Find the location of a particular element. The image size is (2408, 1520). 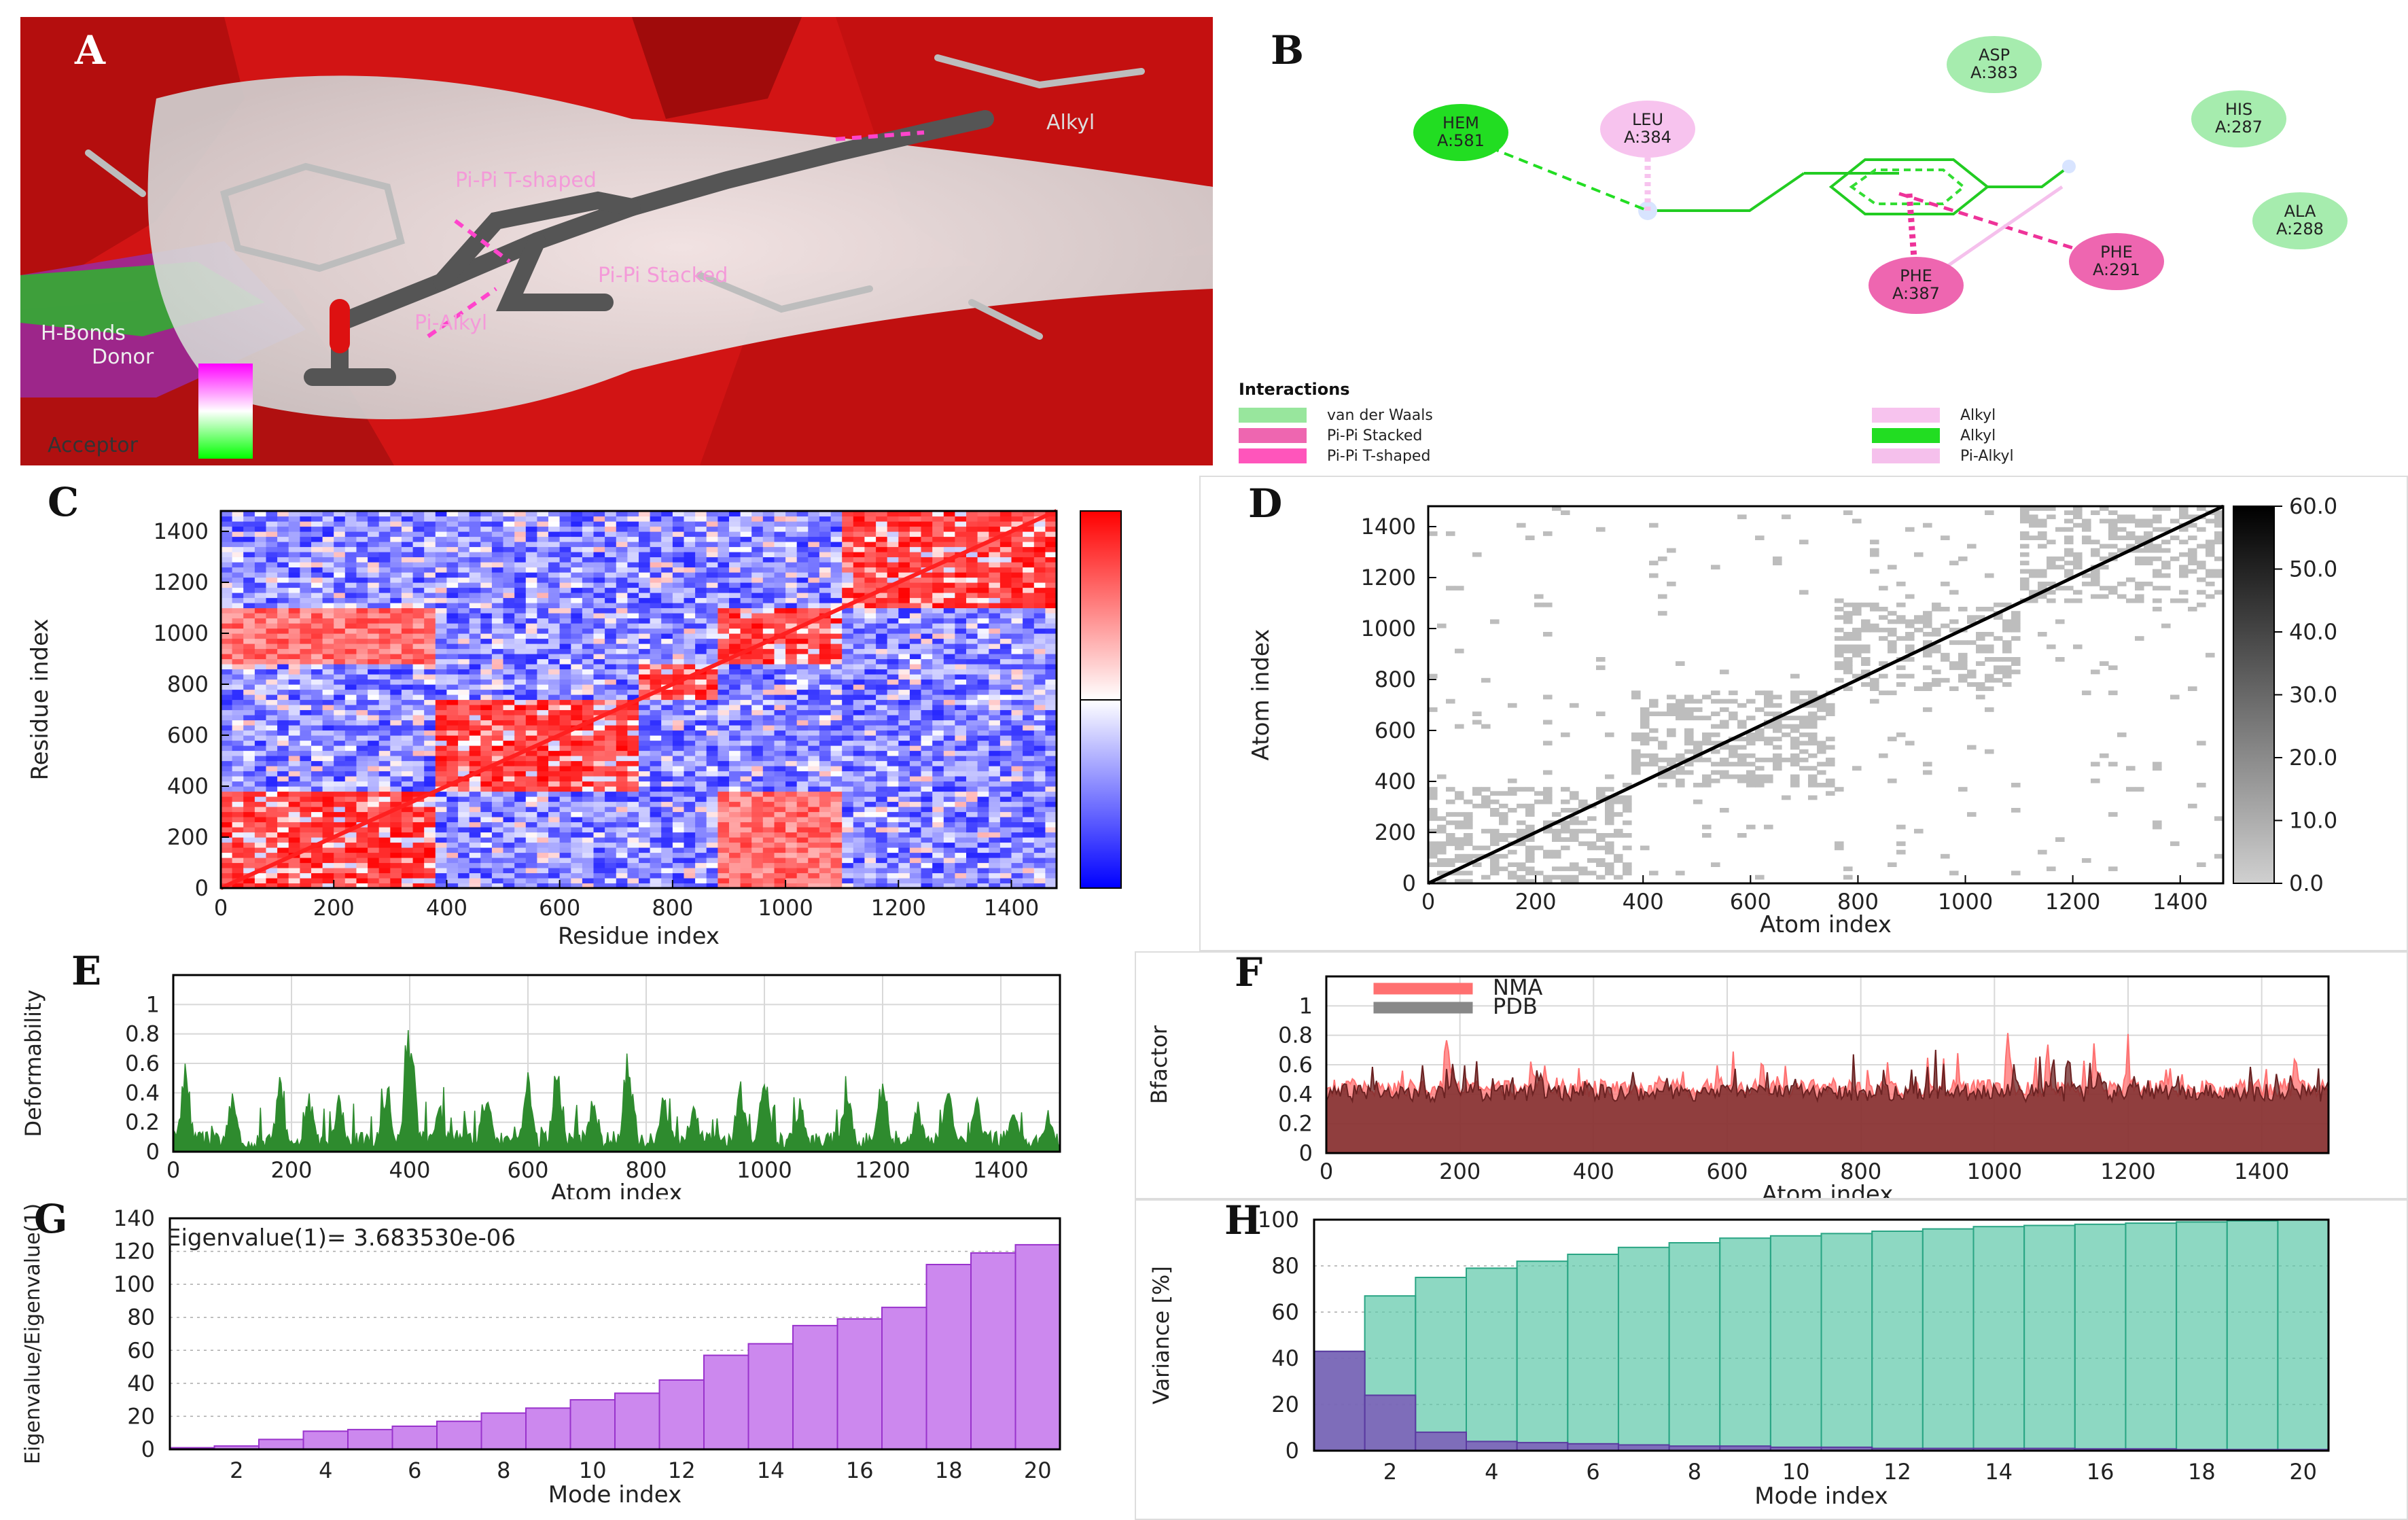

y-tick-label: 120 is located at coordinates (134, 1252).